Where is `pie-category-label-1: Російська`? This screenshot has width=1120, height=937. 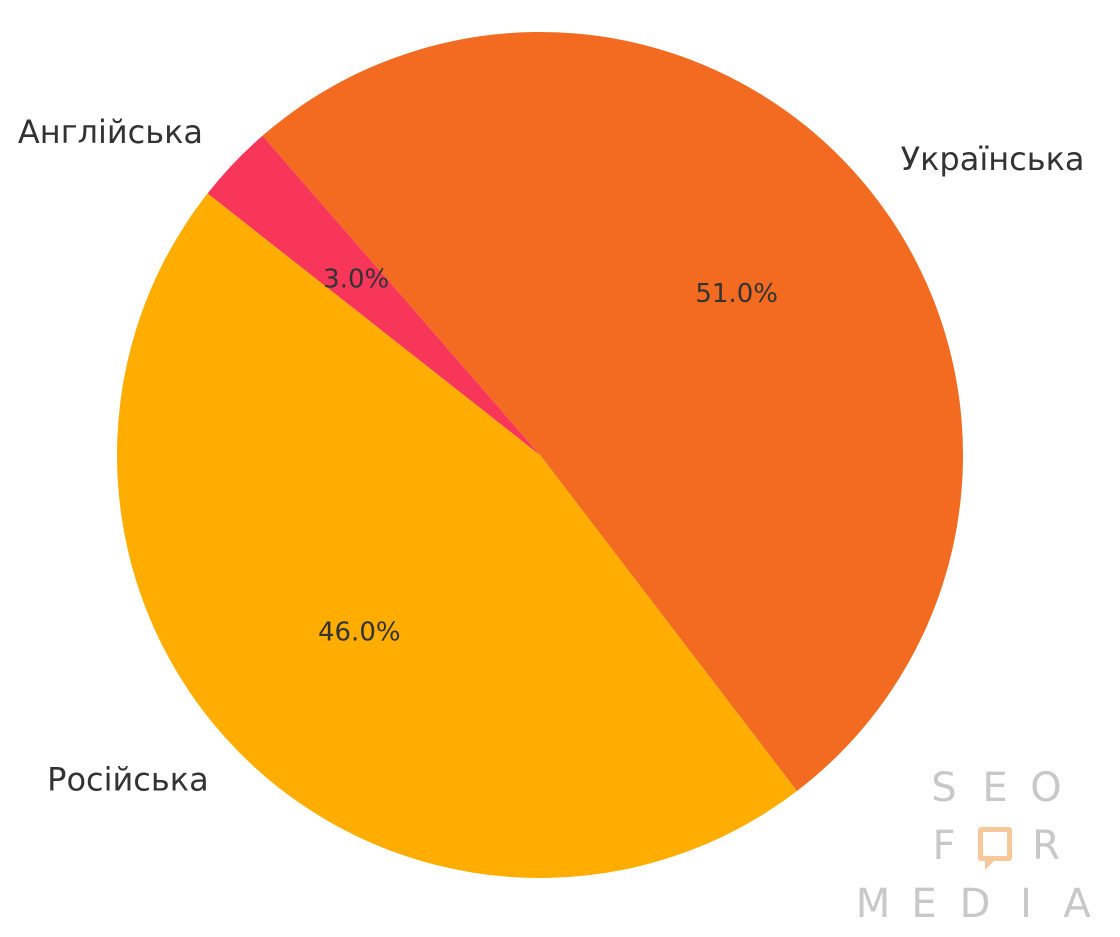
pie-category-label-1: Російська is located at coordinates (128, 780).